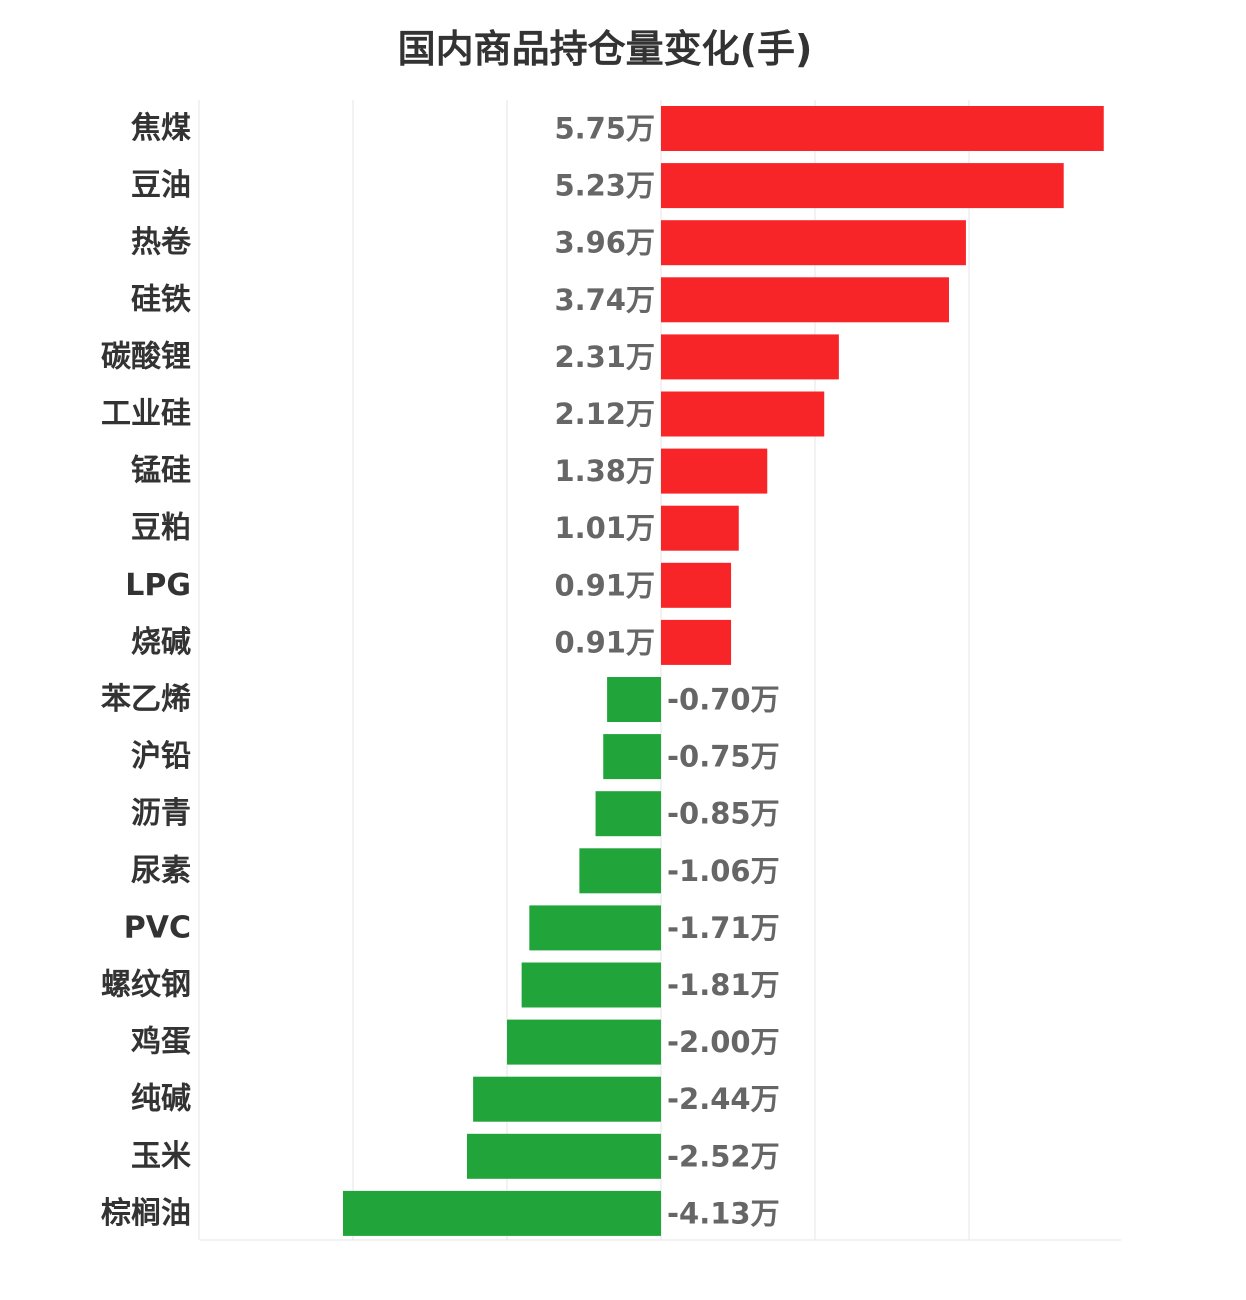  I want to click on category-label: 热卷, so click(161, 242).